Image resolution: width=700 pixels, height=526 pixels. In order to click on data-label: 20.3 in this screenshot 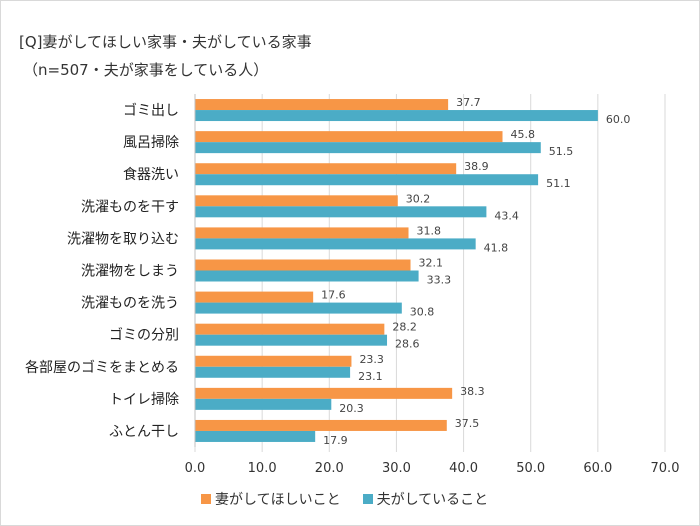, I will do `click(351, 408)`.